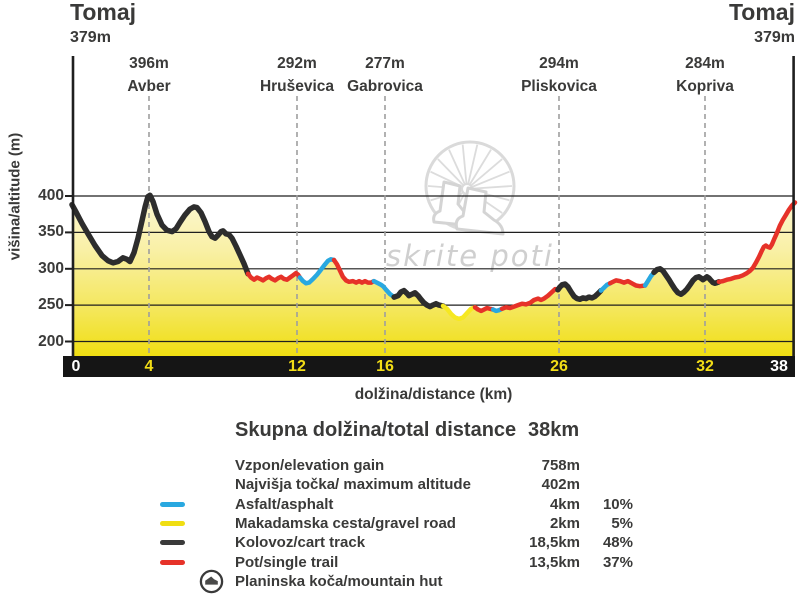  What do you see at coordinates (51, 195) in the screenshot?
I see `y-tick-label: 400` at bounding box center [51, 195].